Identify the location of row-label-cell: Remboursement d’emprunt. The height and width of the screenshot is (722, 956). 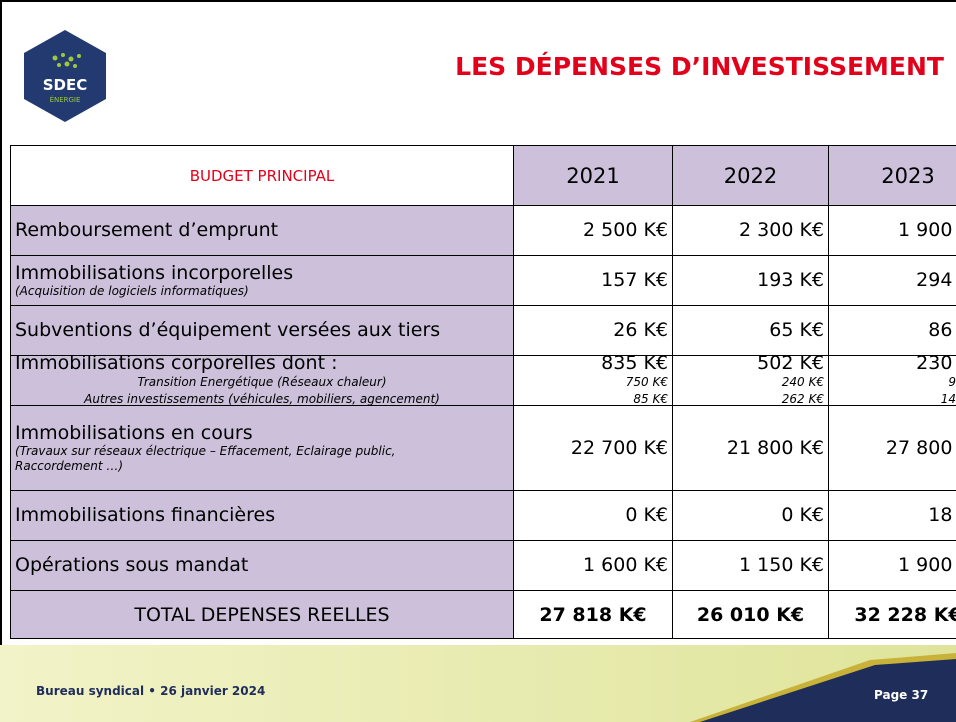
(262, 230).